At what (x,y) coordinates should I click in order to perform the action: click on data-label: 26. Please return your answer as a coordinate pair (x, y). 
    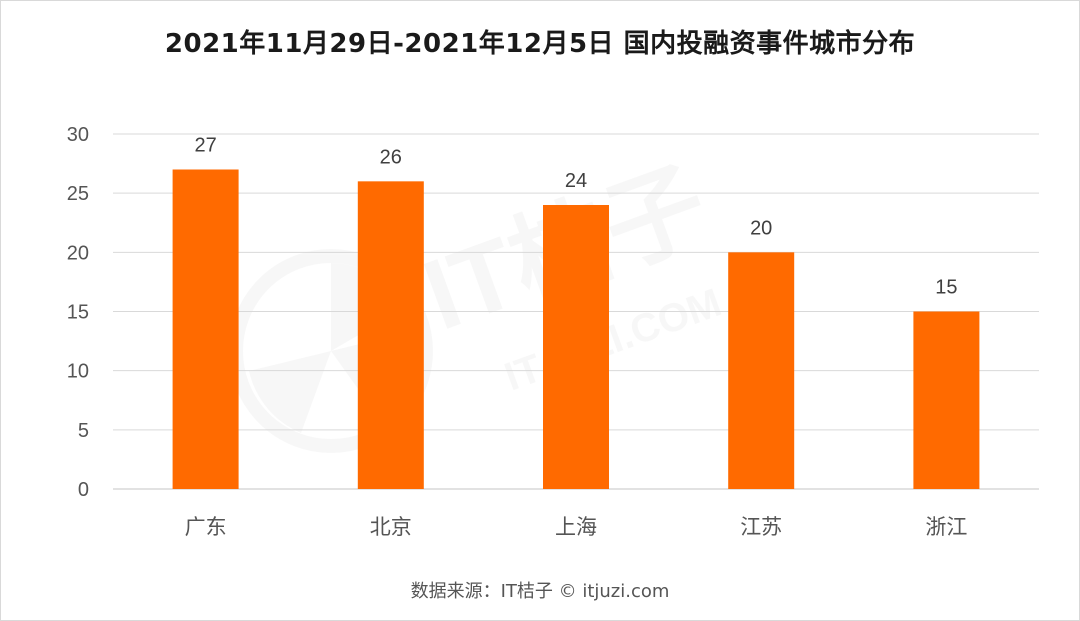
    Looking at the image, I should click on (391, 157).